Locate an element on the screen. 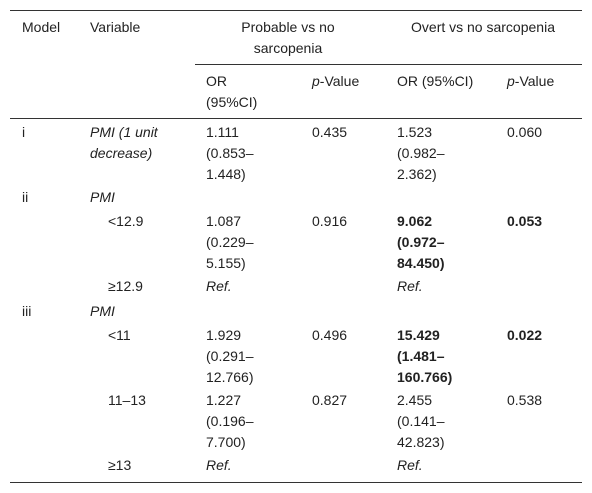 This screenshot has height=493, width=592. cell: <12.9 is located at coordinates (126, 221).